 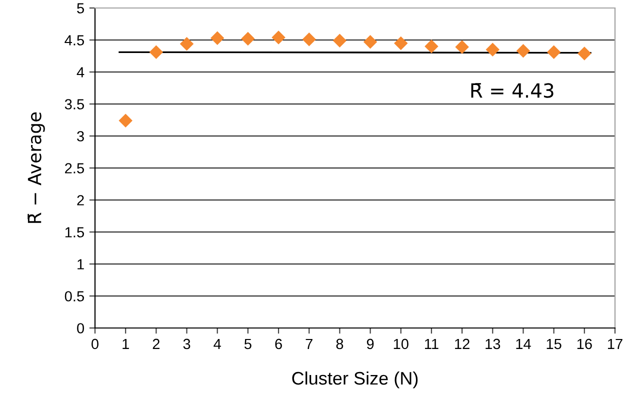 I want to click on y-tick-label: 0, so click(x=80, y=328).